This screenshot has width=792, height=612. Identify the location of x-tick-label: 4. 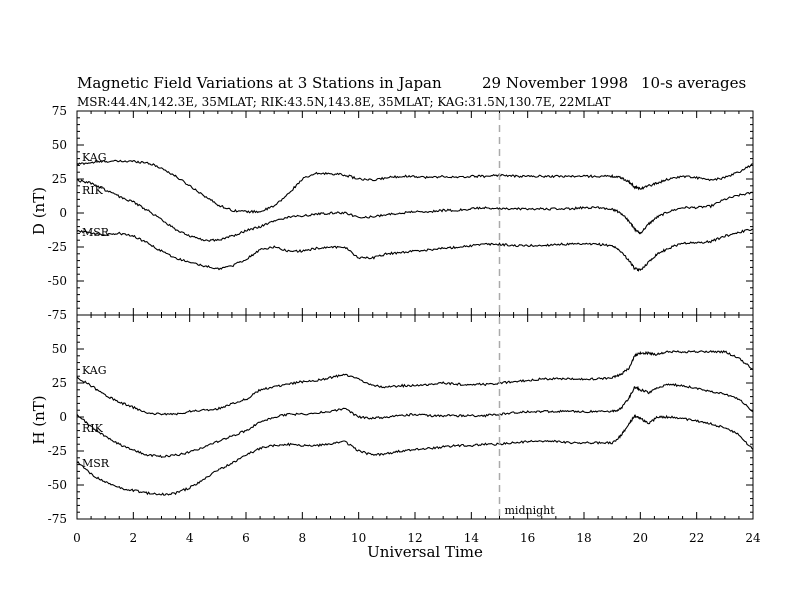
(190, 538).